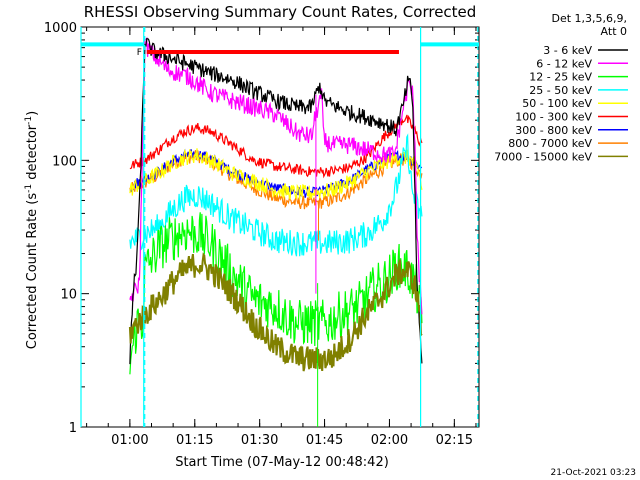 The image size is (640, 480). What do you see at coordinates (589, 18) in the screenshot?
I see `legend-detectors: Det 1,3,5,6,9,` at bounding box center [589, 18].